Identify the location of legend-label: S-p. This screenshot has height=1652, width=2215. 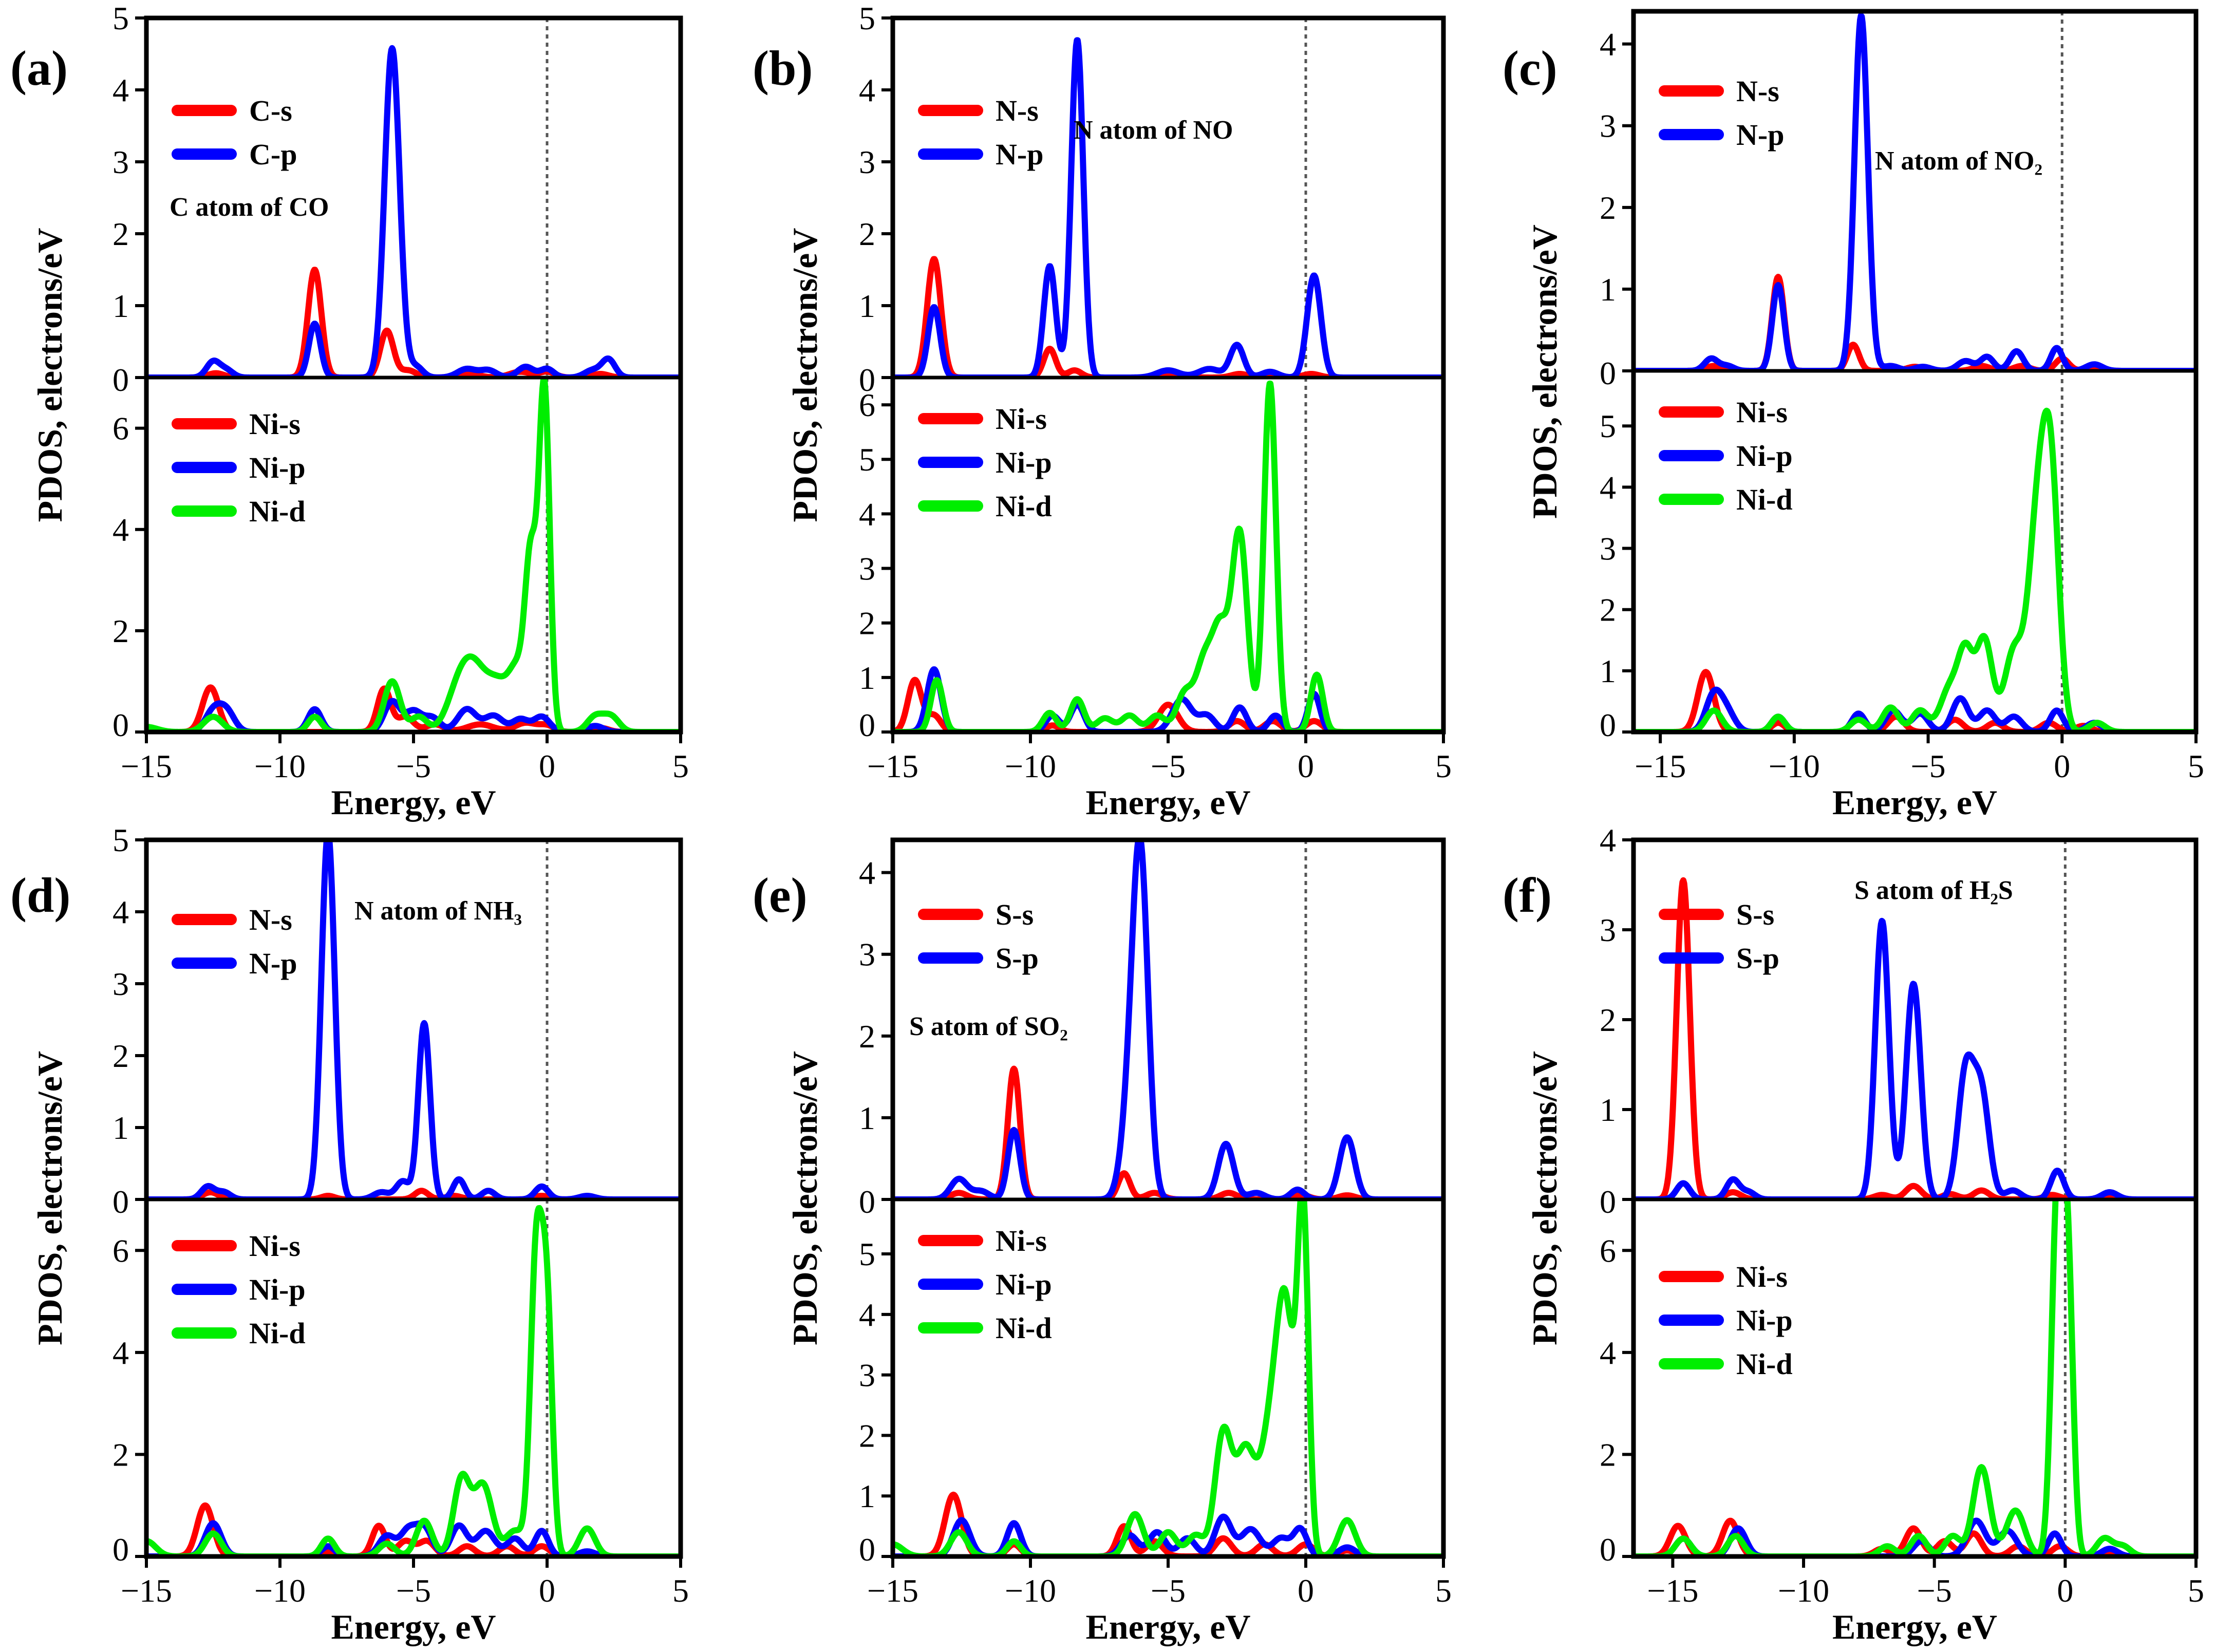
(1017, 959).